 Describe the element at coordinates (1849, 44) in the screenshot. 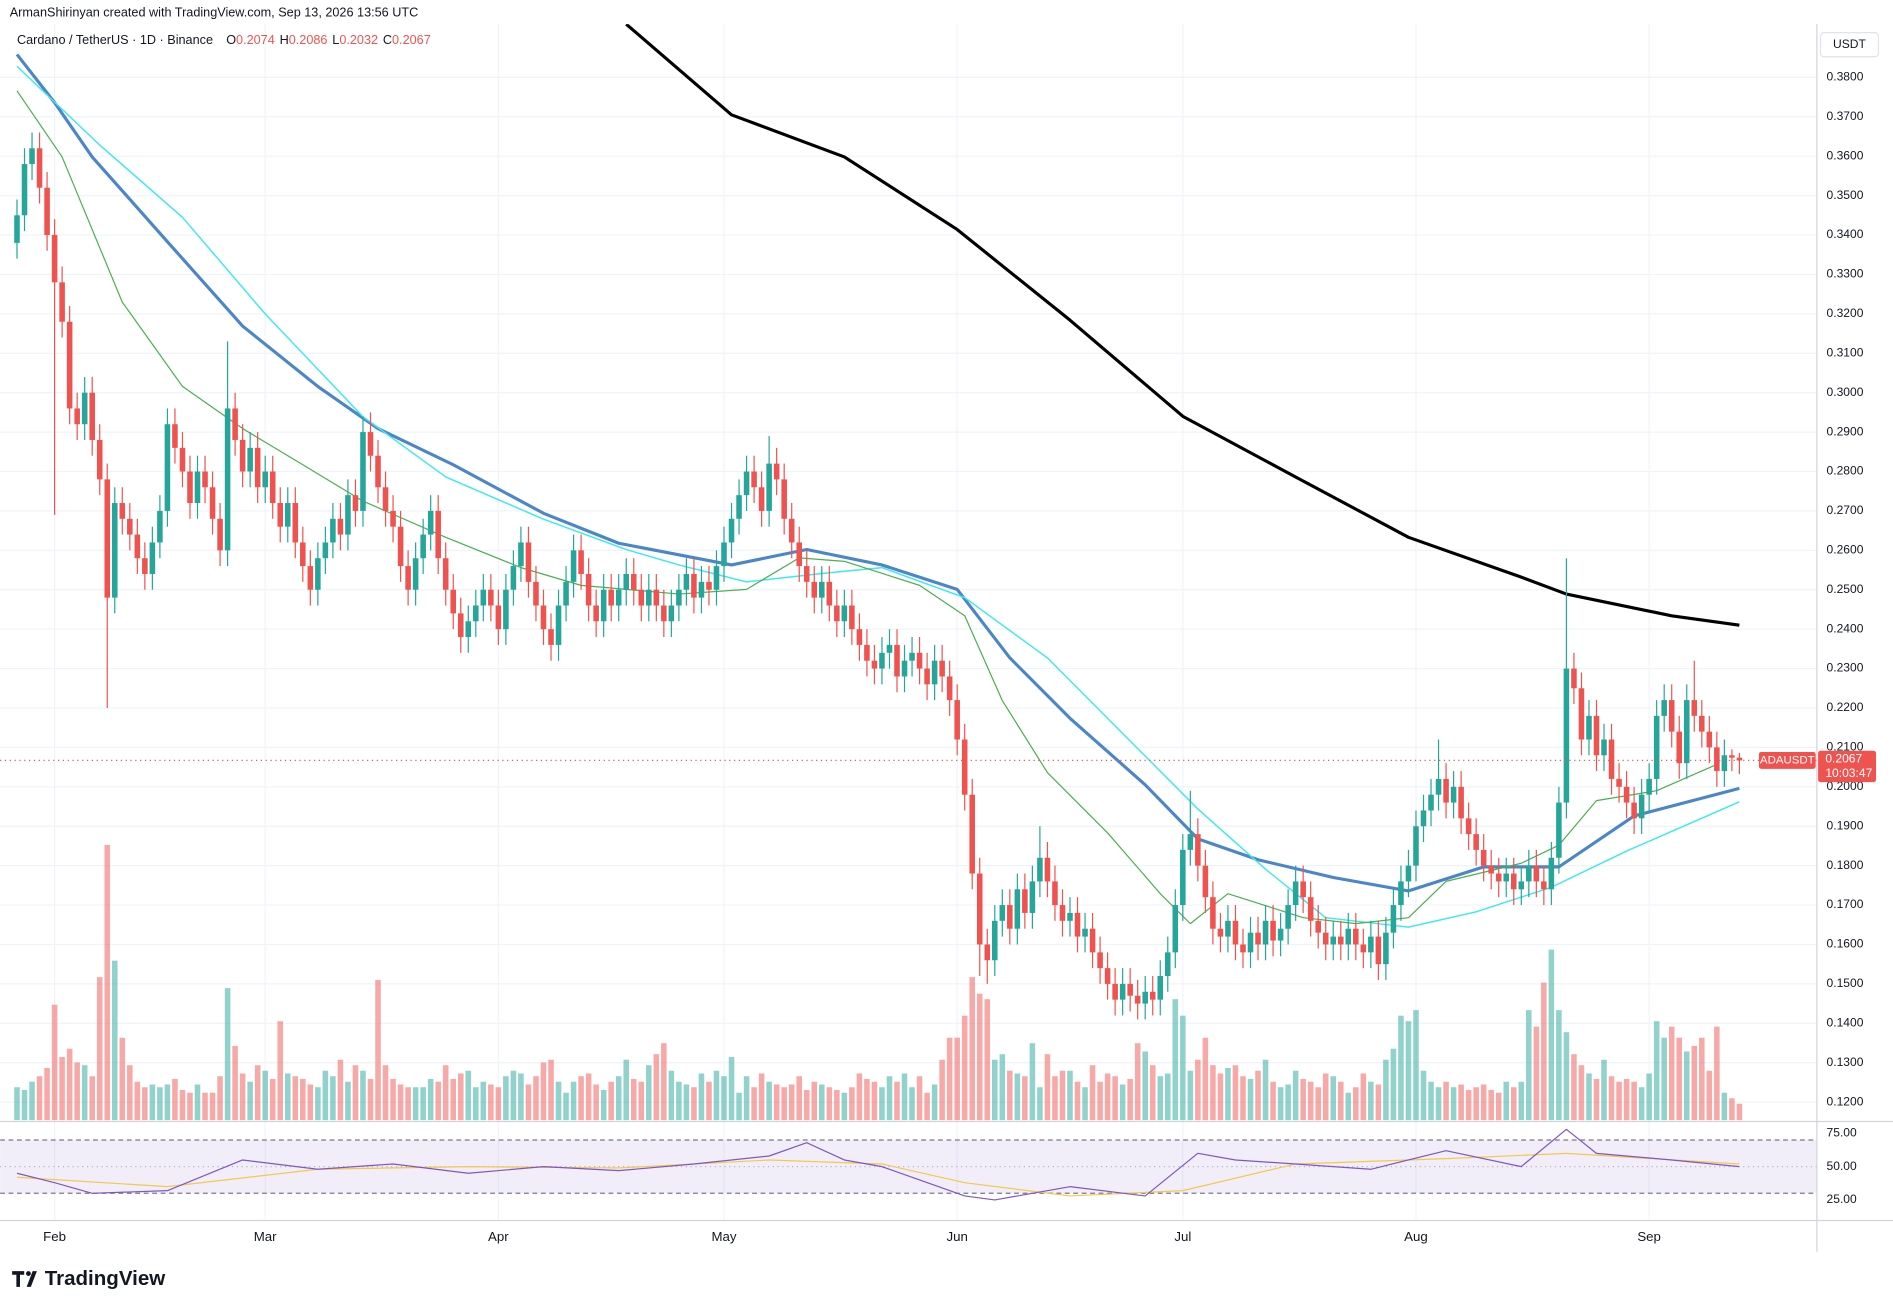

I see `currency-box` at that location.